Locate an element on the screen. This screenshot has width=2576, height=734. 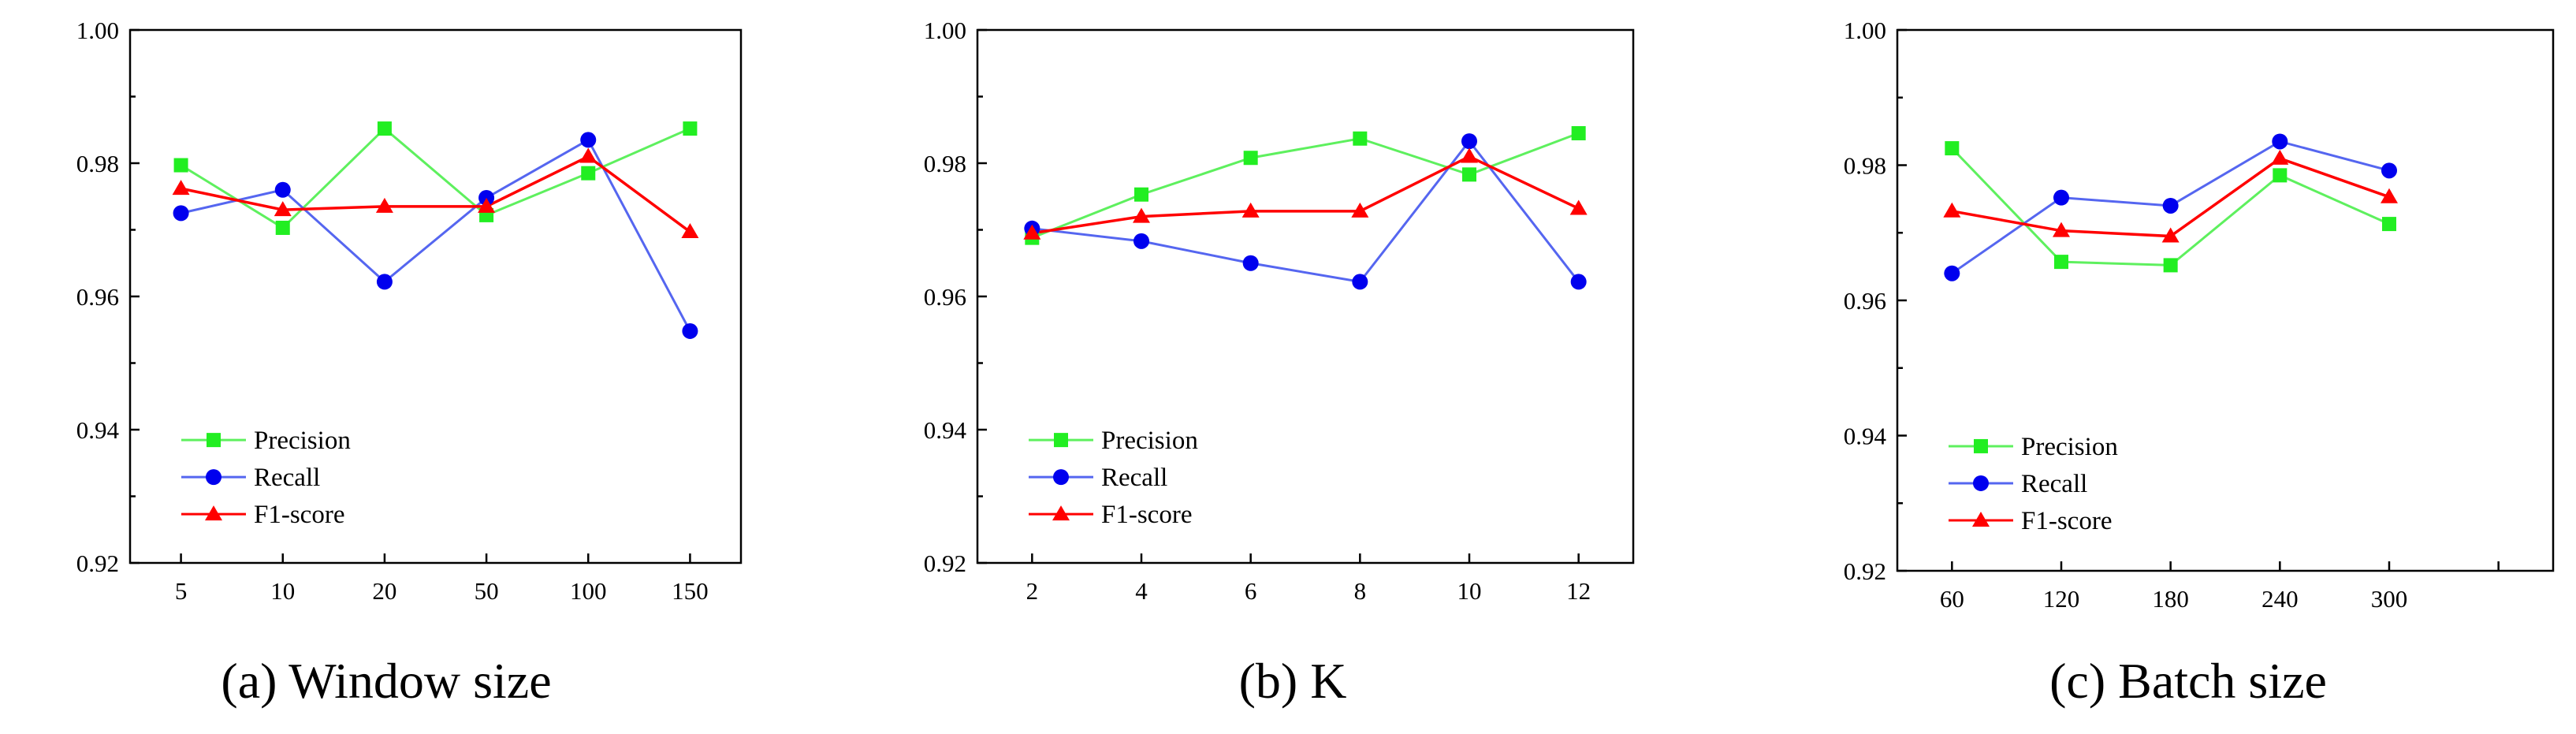
chart-caption: (a) Window size is located at coordinates (386, 681).